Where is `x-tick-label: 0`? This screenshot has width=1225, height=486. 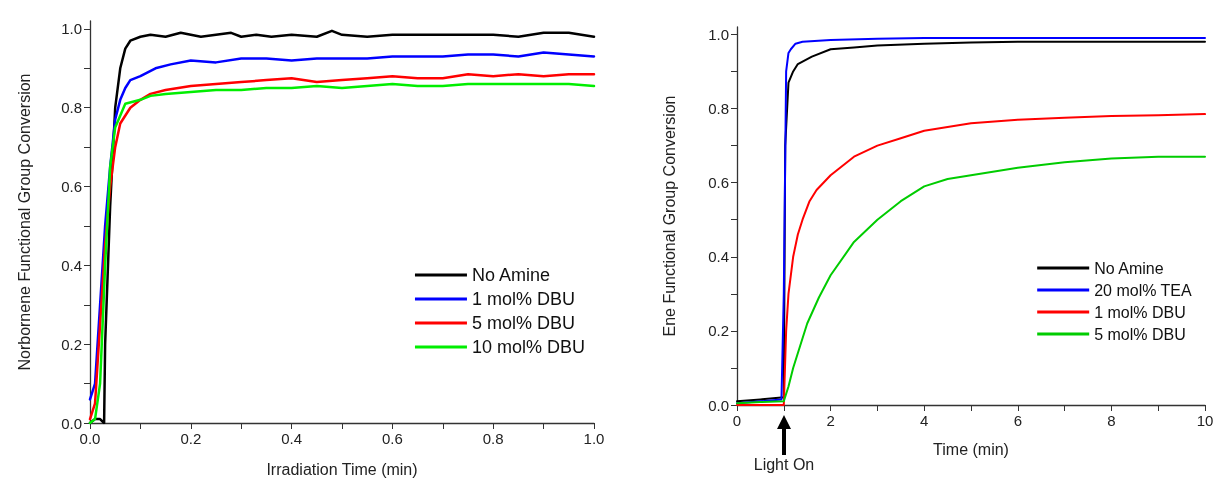
x-tick-label: 0 is located at coordinates (737, 420).